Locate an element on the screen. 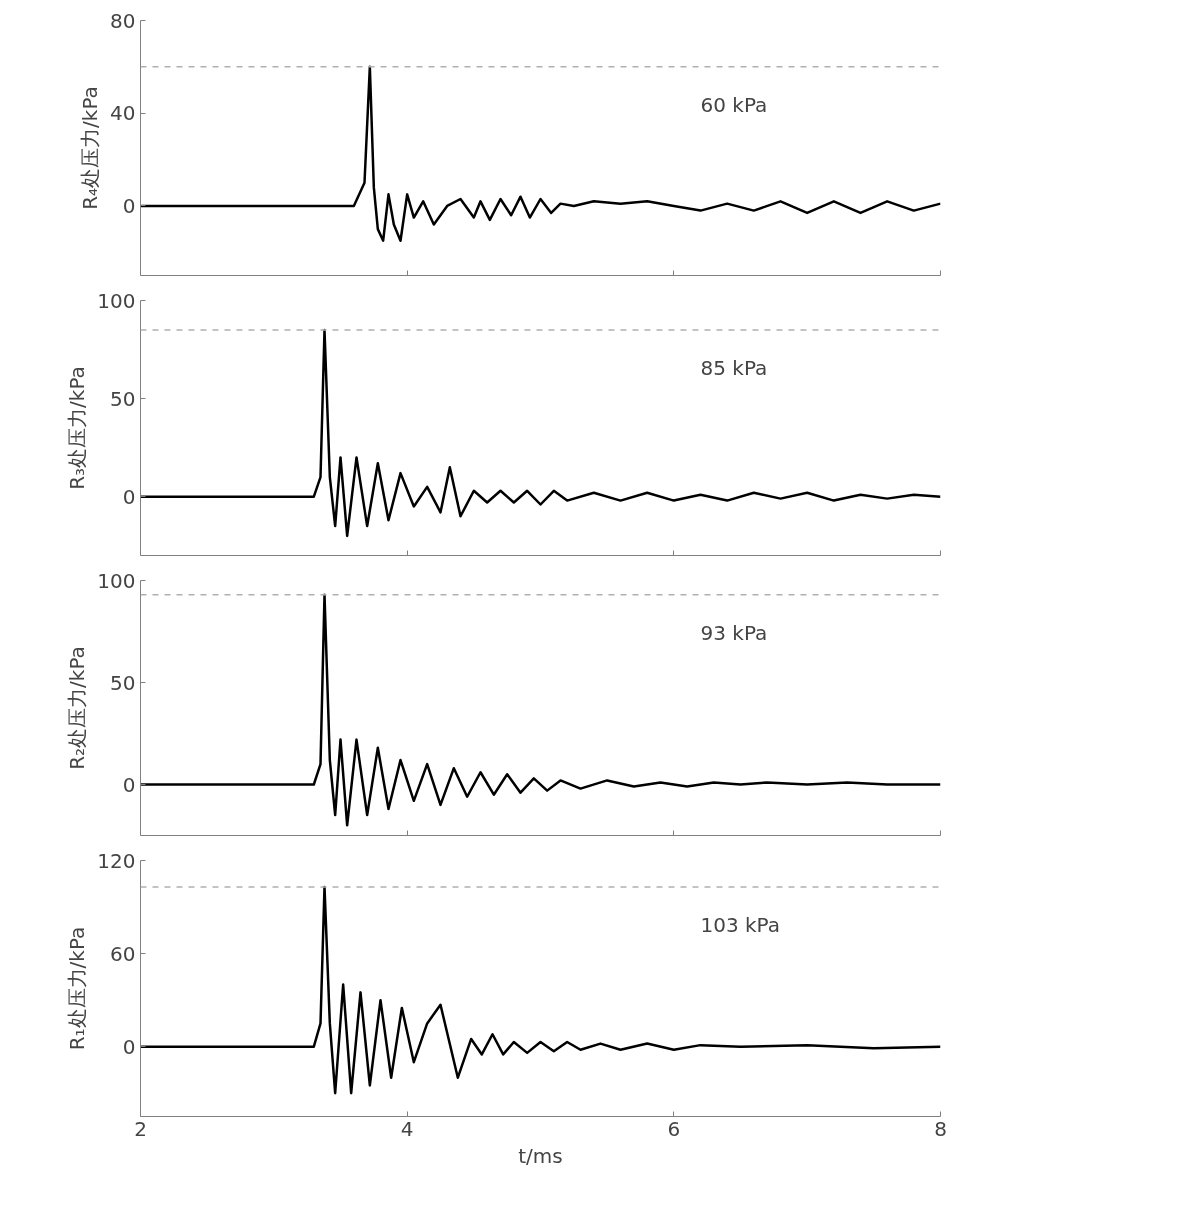 Image resolution: width=1200 pixels, height=1231 pixels. y-tick-label: 80 is located at coordinates (123, 20).